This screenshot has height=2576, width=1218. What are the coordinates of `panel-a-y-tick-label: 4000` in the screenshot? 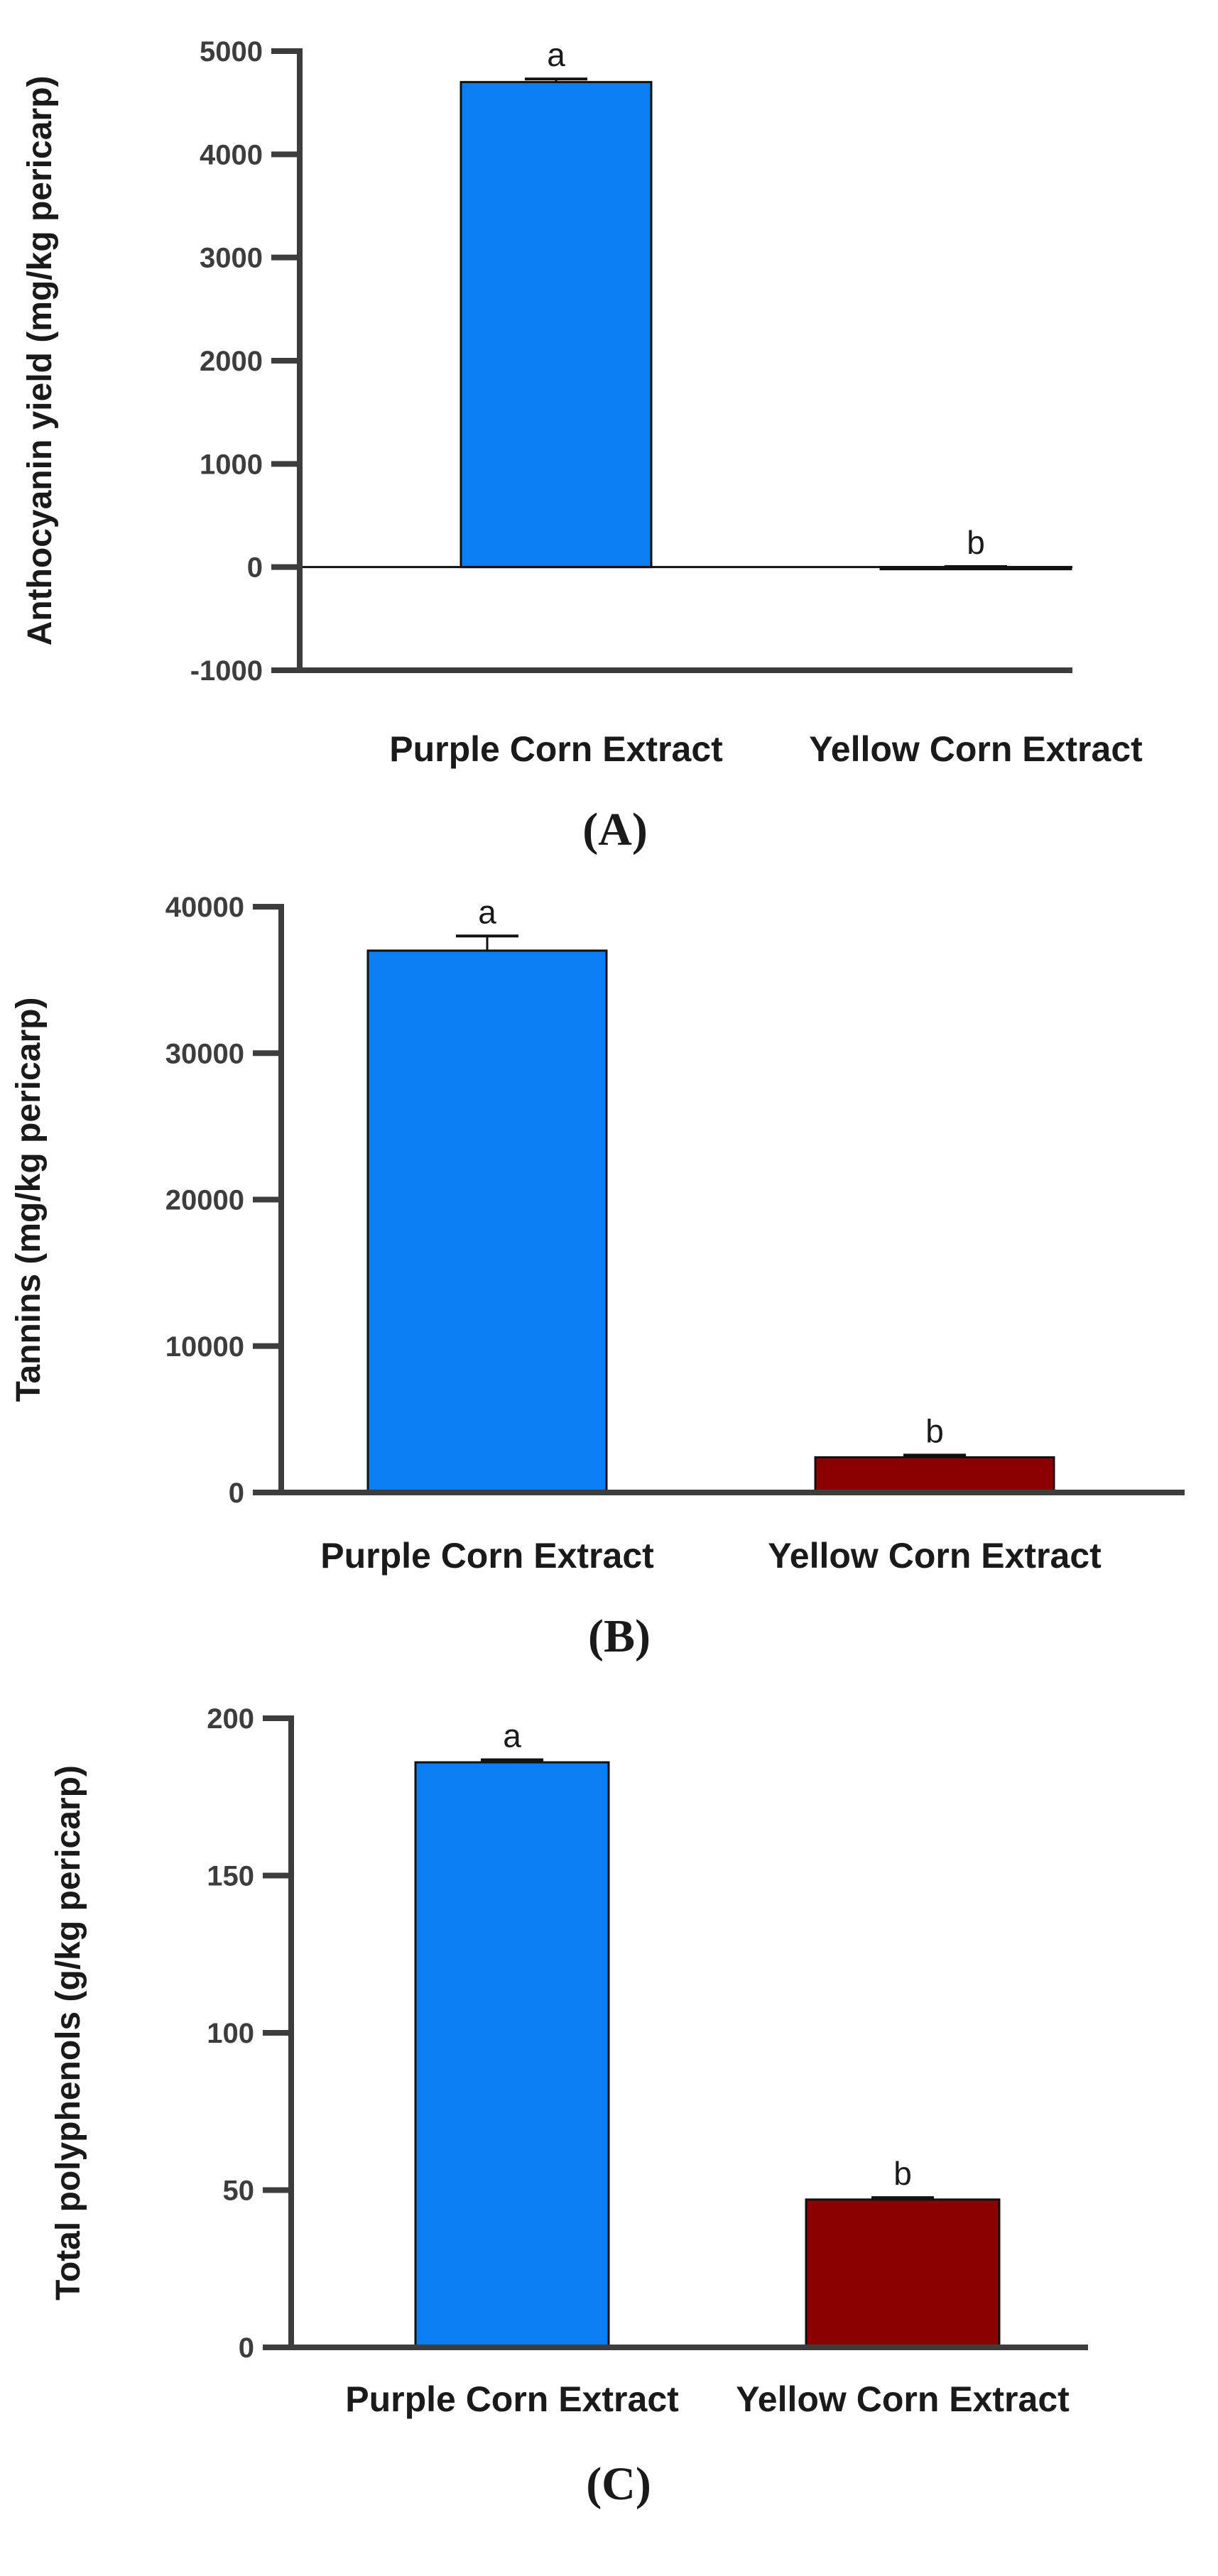 It's located at (231, 154).